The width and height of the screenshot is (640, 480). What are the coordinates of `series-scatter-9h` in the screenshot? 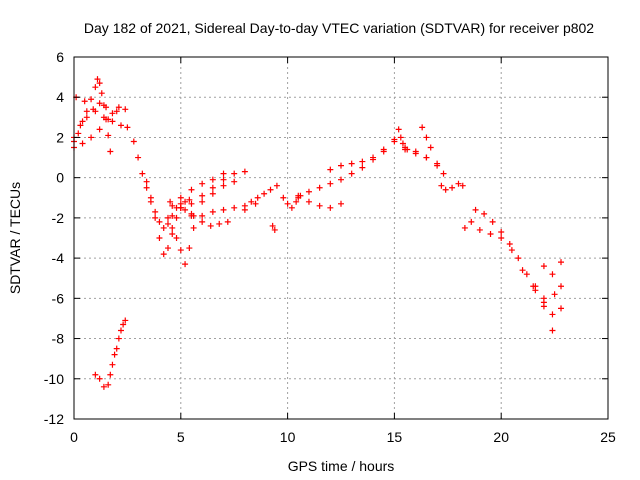 It's located at (260, 197).